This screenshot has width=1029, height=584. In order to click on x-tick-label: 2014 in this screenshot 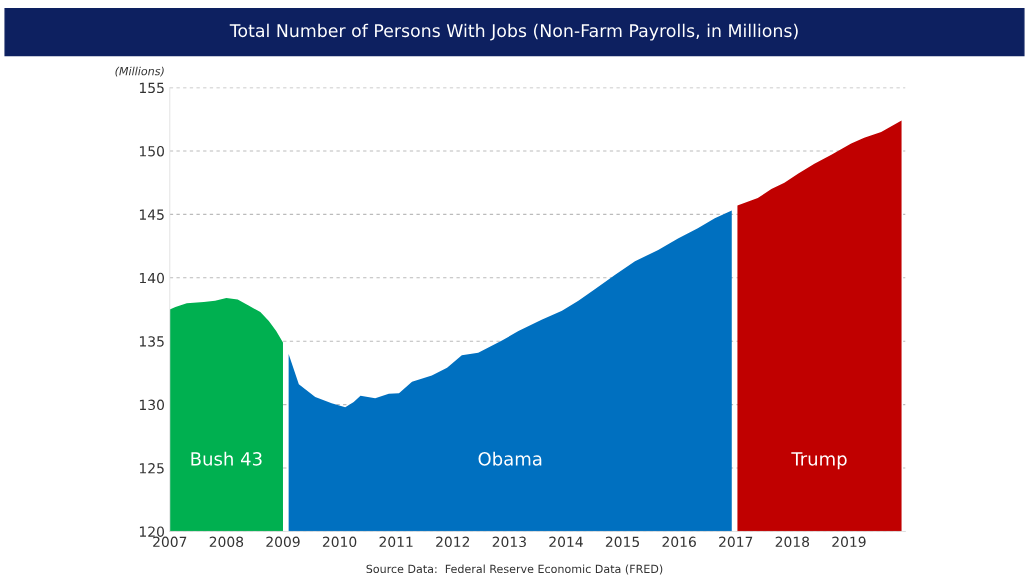, I will do `click(566, 542)`.